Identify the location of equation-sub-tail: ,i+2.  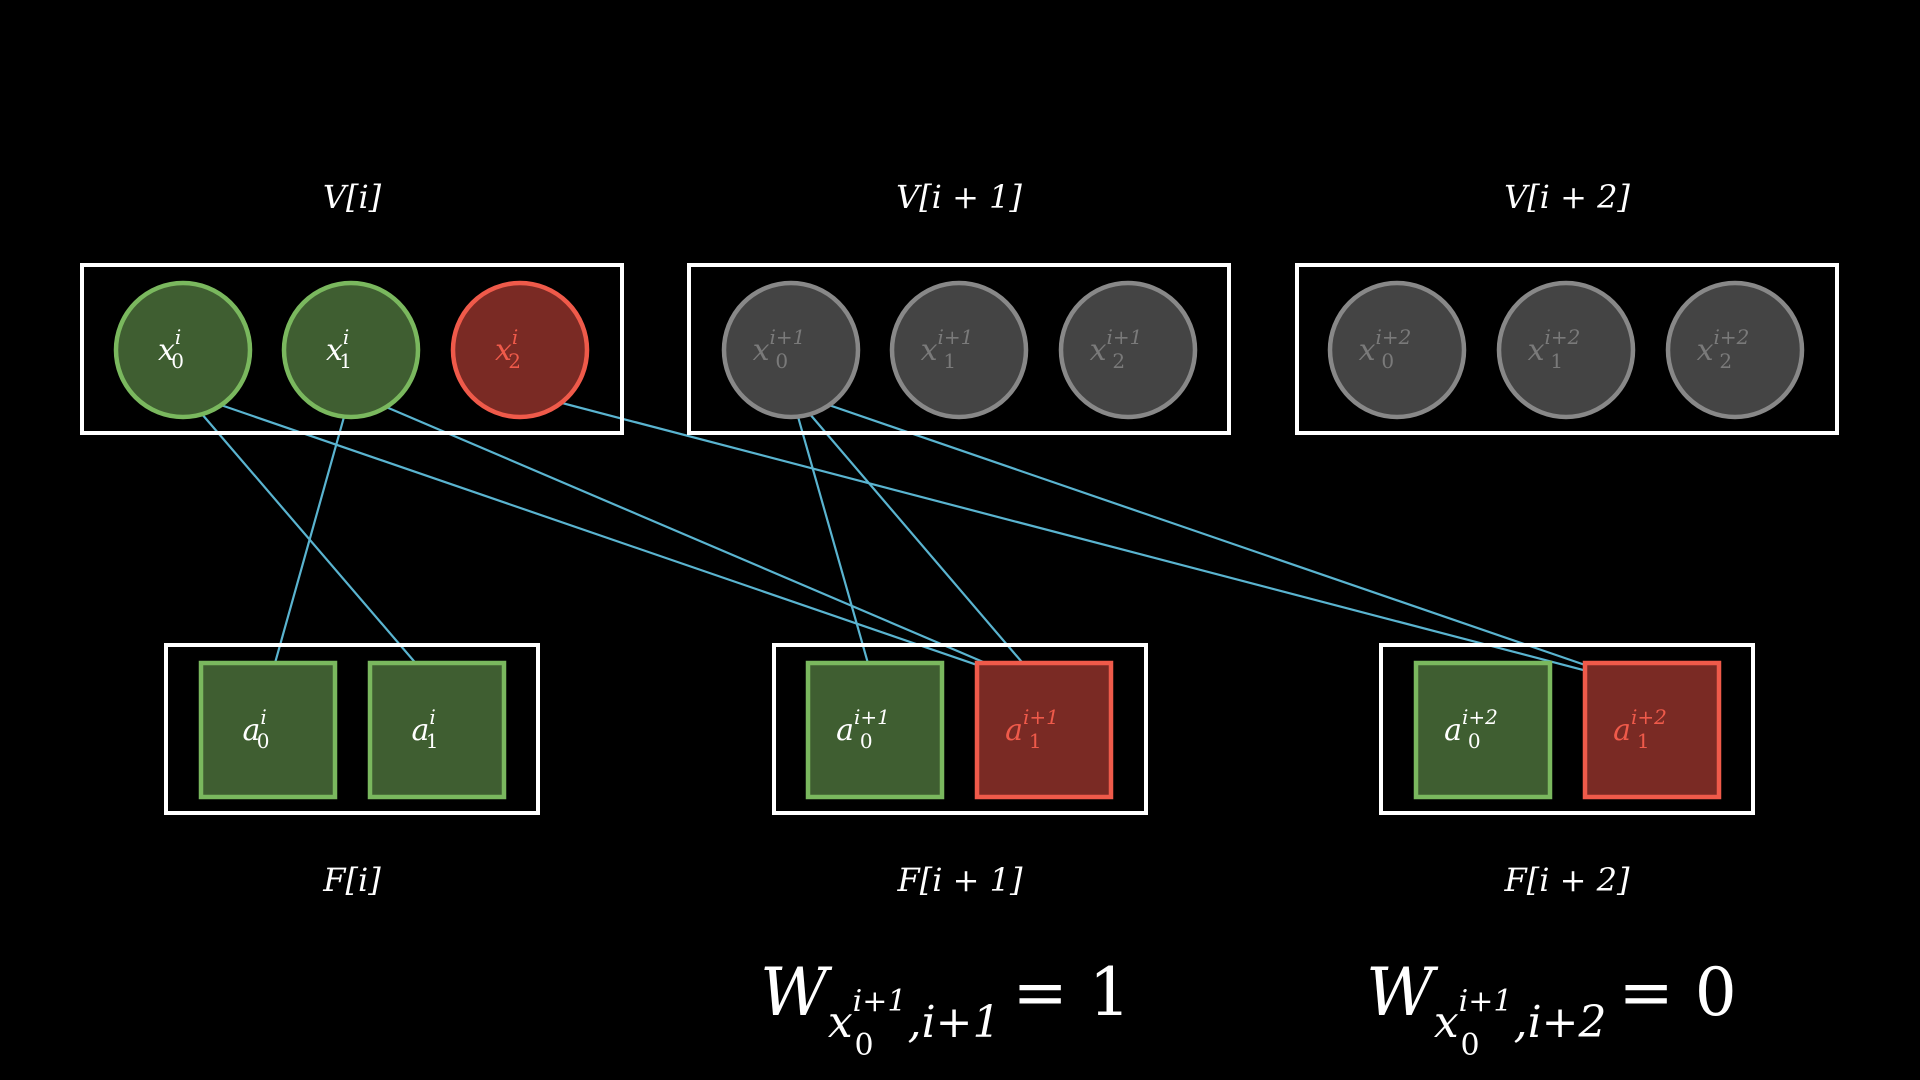
(1560, 1022).